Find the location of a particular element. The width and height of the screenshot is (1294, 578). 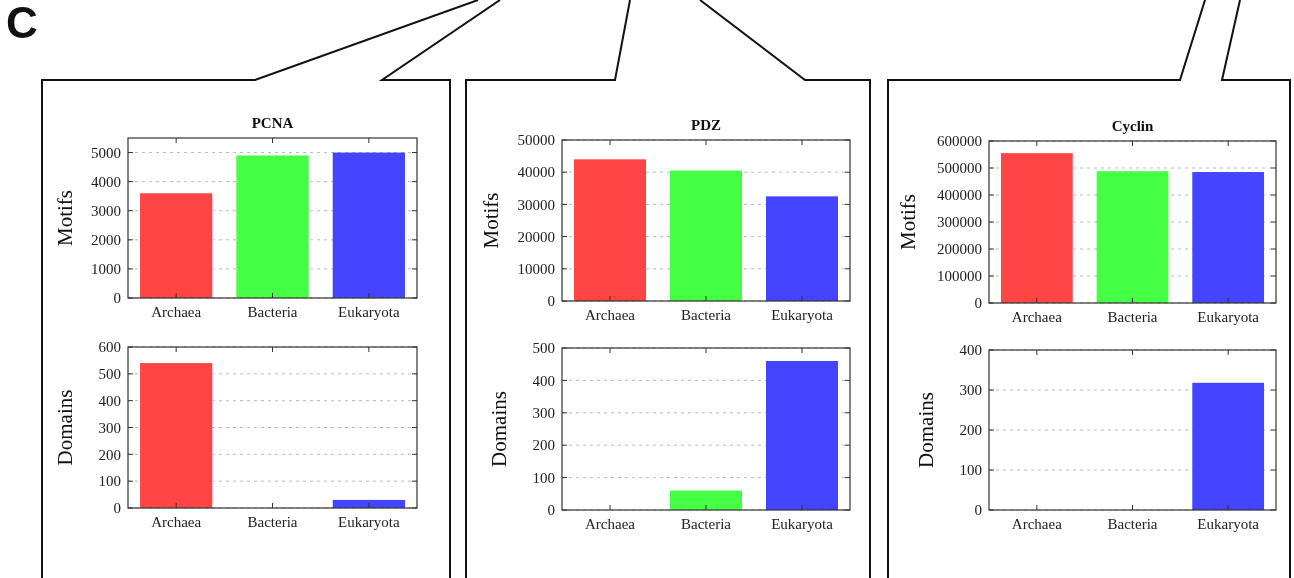

y-tick-label: 20000 is located at coordinates (536, 236).